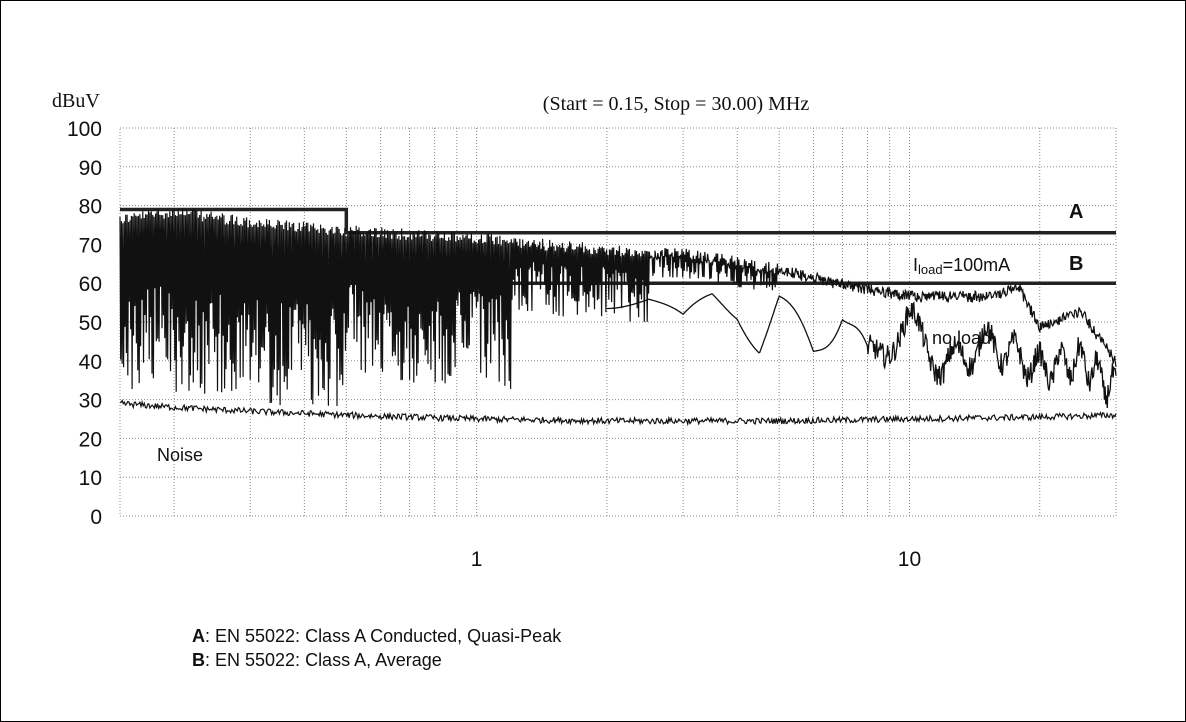  I want to click on annotation-b: B, so click(1076, 264).